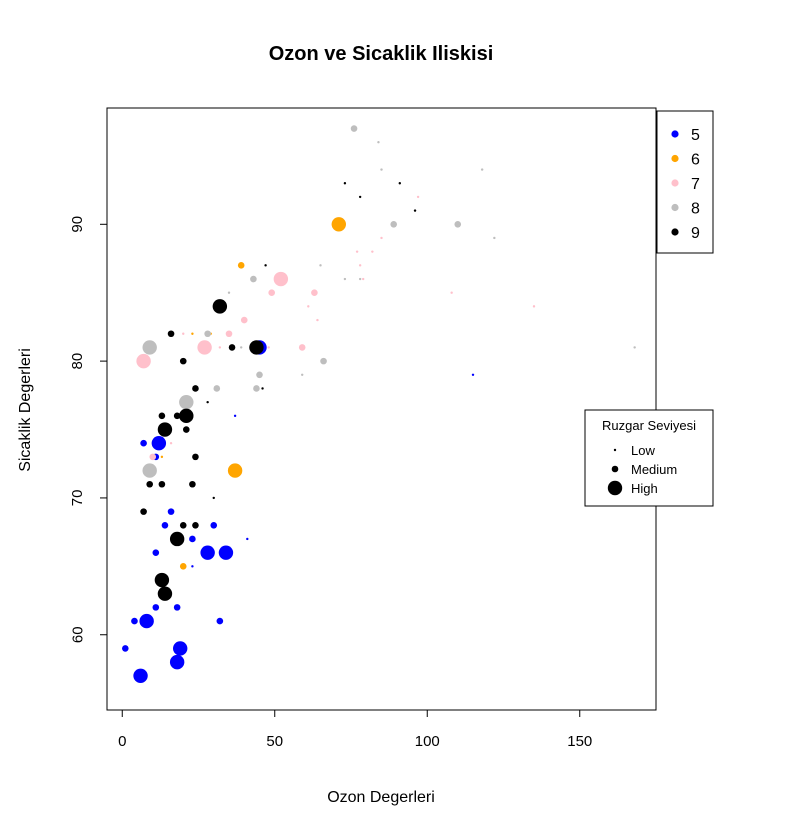 The width and height of the screenshot is (810, 816). What do you see at coordinates (381, 54) in the screenshot?
I see `chart-title: Ozon ve Sicaklik Iliskisi` at bounding box center [381, 54].